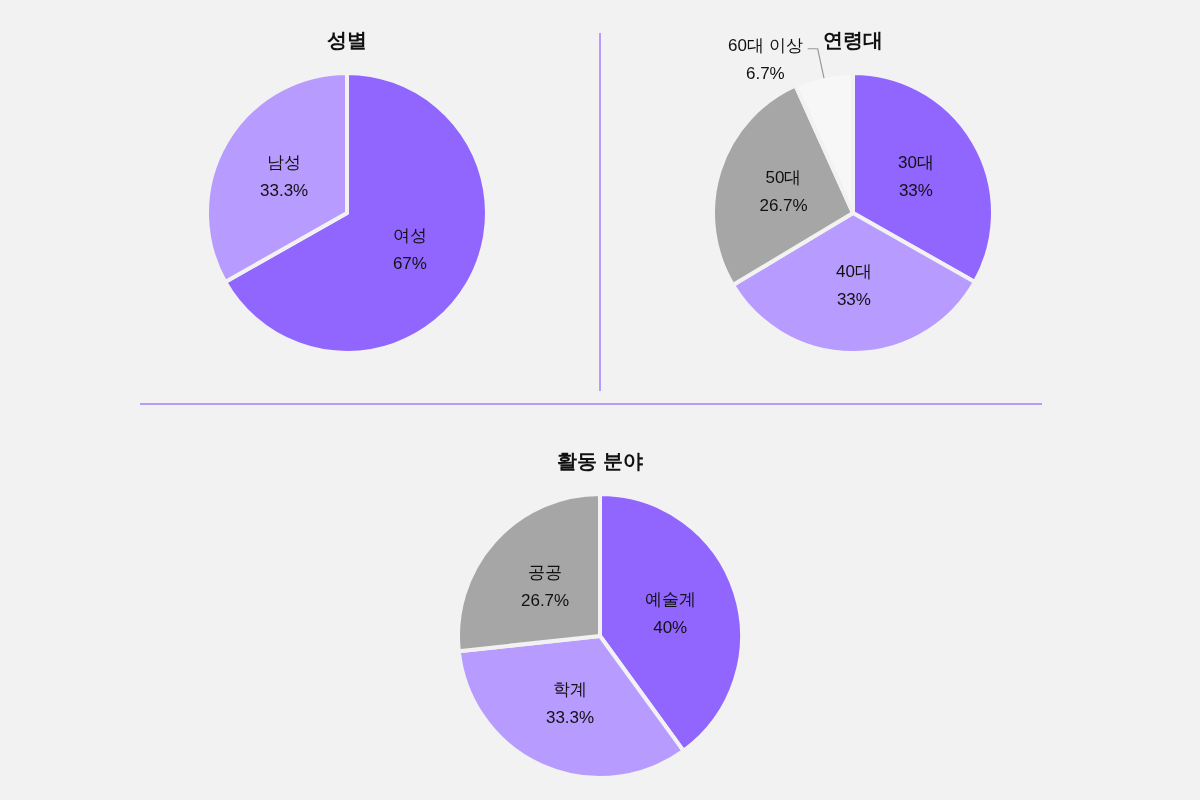 This screenshot has height=800, width=1200. What do you see at coordinates (570, 689) in the screenshot?
I see `slice-label: 학계` at bounding box center [570, 689].